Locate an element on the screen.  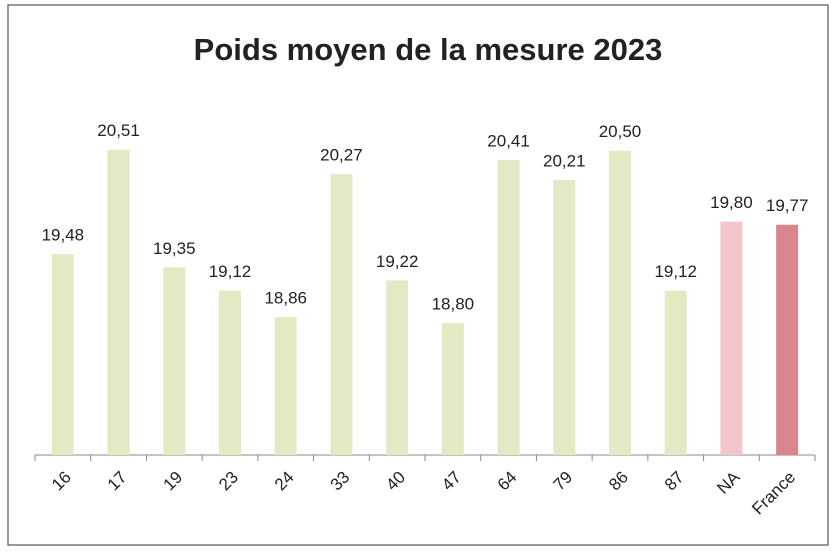
data-label: 19,80 is located at coordinates (731, 202).